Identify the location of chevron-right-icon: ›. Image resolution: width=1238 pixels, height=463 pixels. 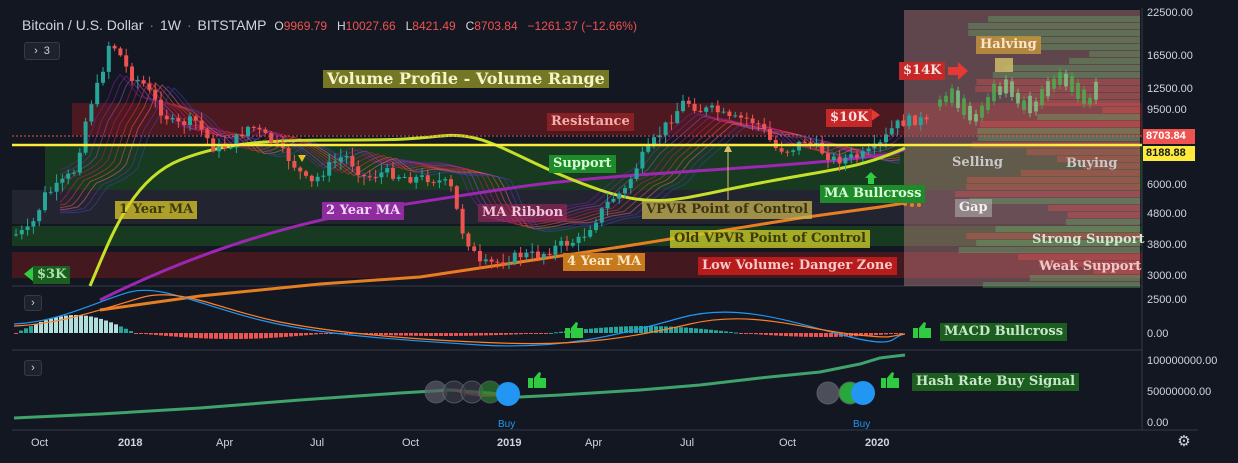
(33, 303).